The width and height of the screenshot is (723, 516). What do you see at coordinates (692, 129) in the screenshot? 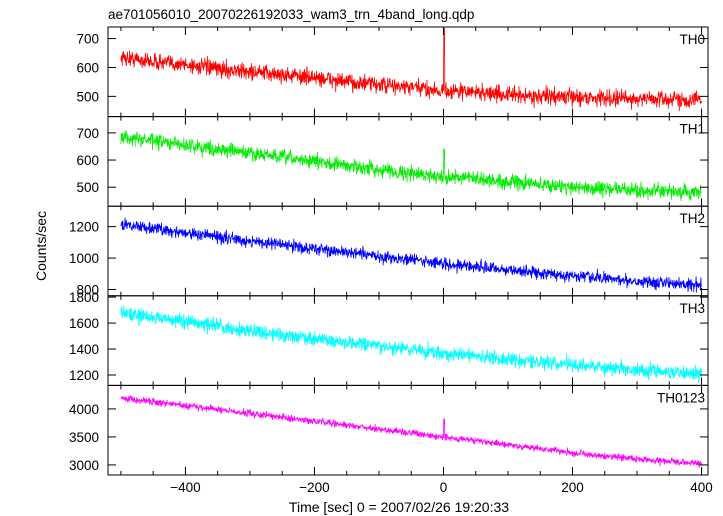
I see `panel-label-th1: TH1` at bounding box center [692, 129].